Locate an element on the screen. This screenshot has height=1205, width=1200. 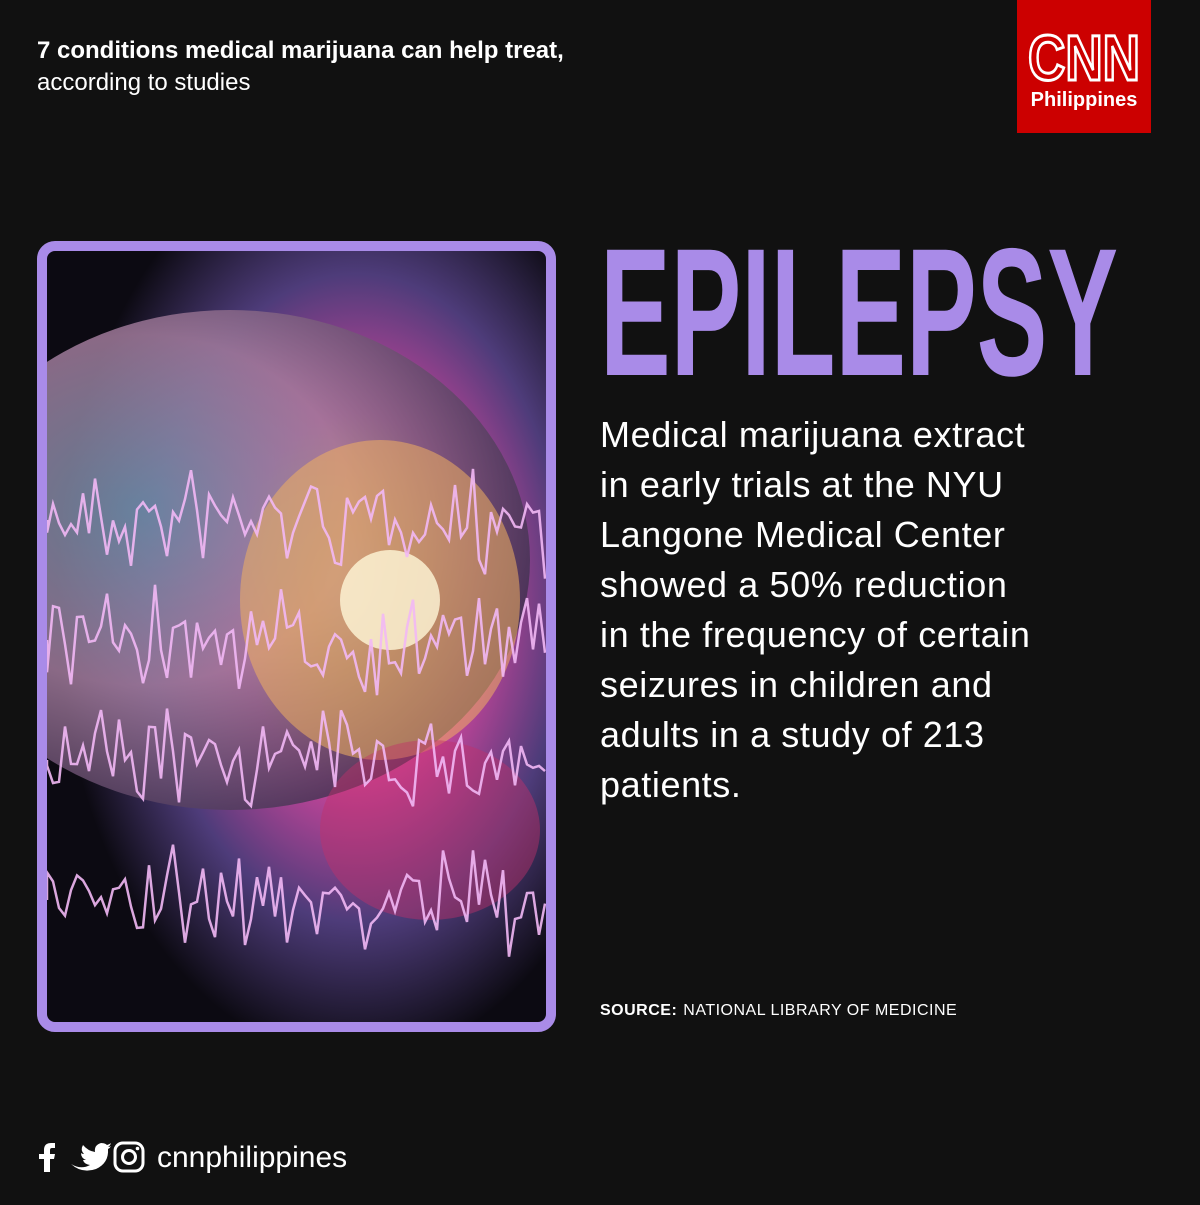
heading: EPILEPSY is located at coordinates (859, 312).